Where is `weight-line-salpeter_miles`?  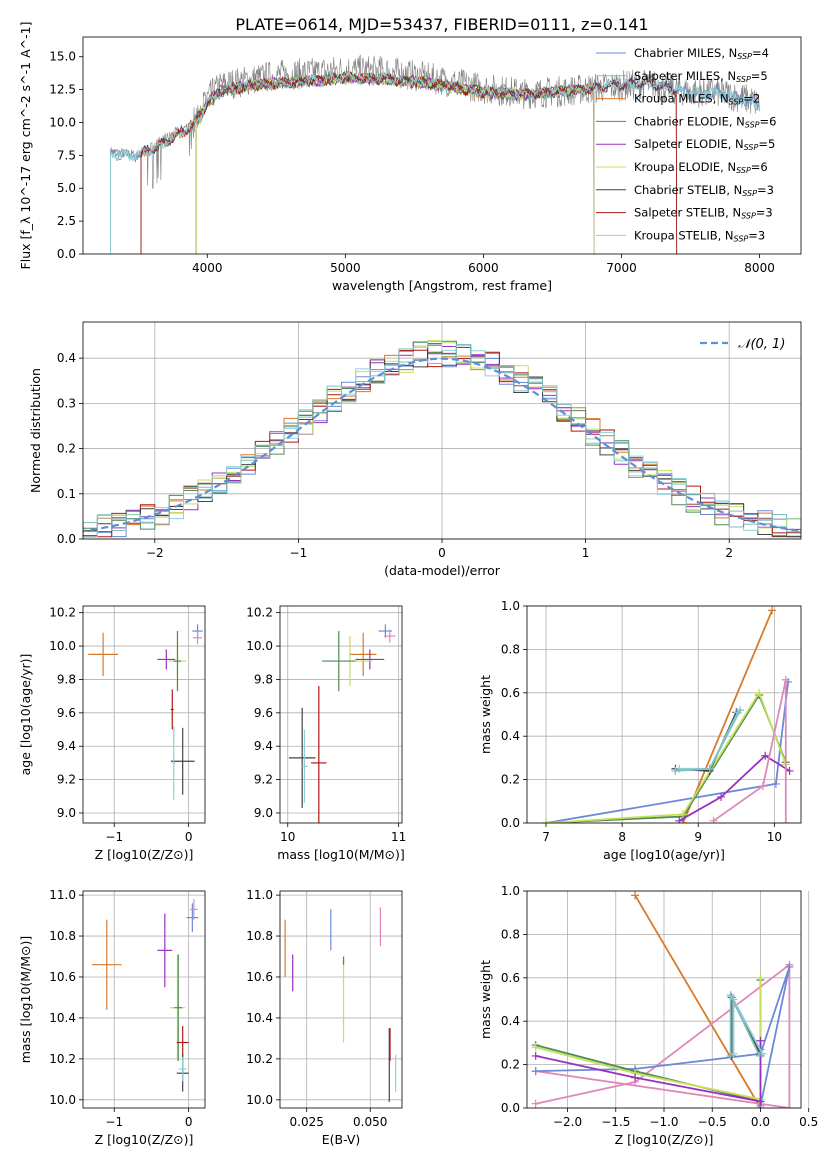
weight-line-salpeter_miles is located at coordinates (745, 1025).